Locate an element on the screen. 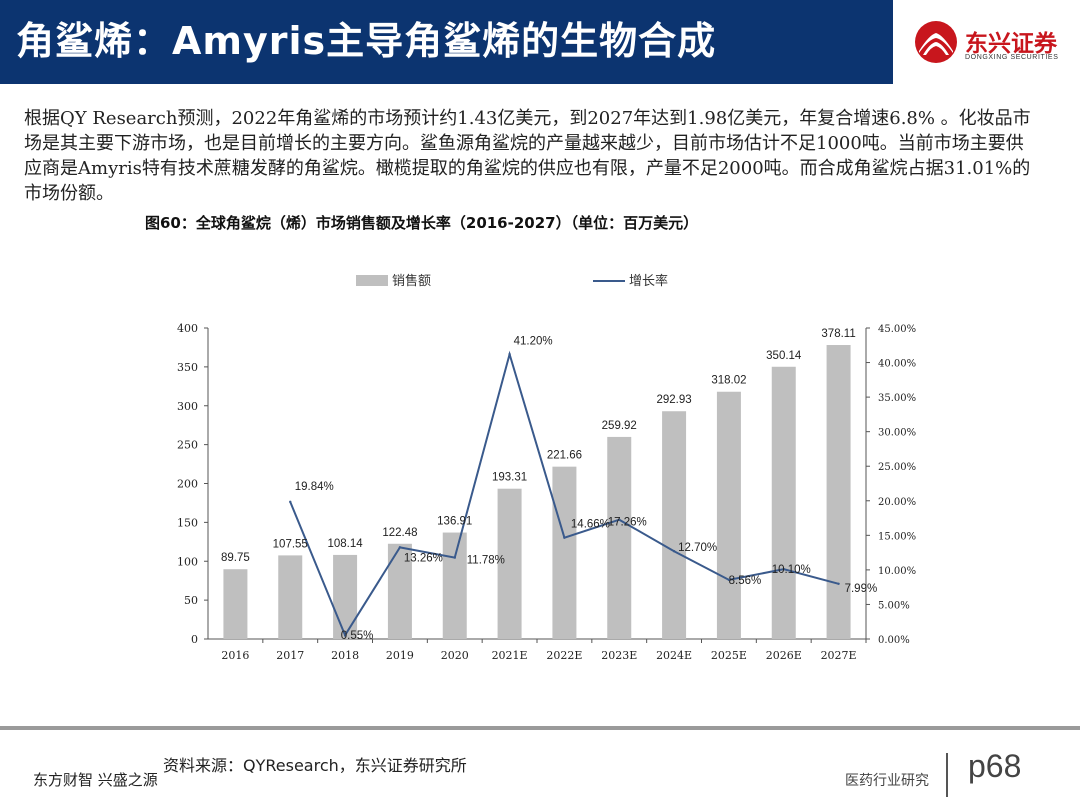  bar-label-2018: 108.14 is located at coordinates (345, 544).